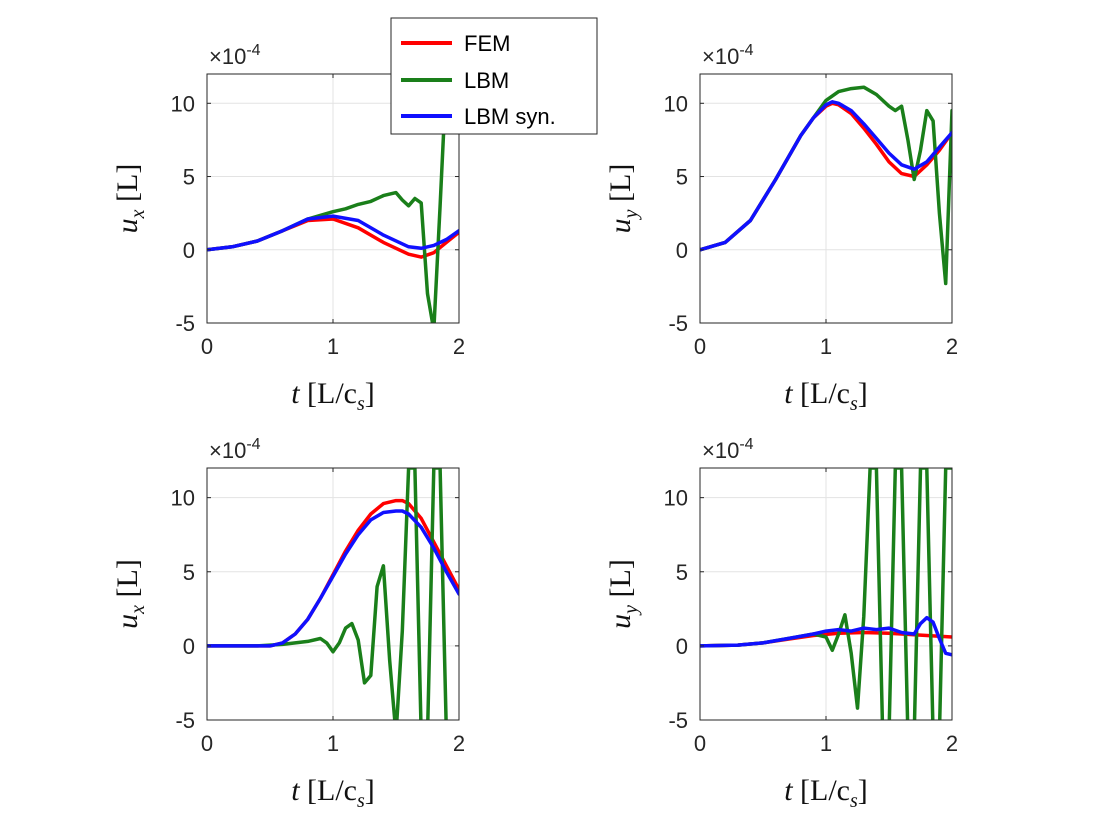 The height and width of the screenshot is (840, 1120). I want to click on legend-box, so click(494, 76).